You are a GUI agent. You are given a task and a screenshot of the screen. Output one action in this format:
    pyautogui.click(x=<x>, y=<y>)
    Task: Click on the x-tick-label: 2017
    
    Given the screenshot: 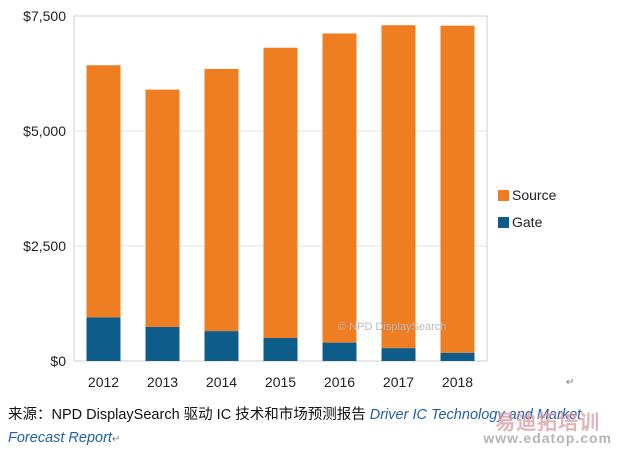 What is the action you would take?
    pyautogui.click(x=398, y=382)
    